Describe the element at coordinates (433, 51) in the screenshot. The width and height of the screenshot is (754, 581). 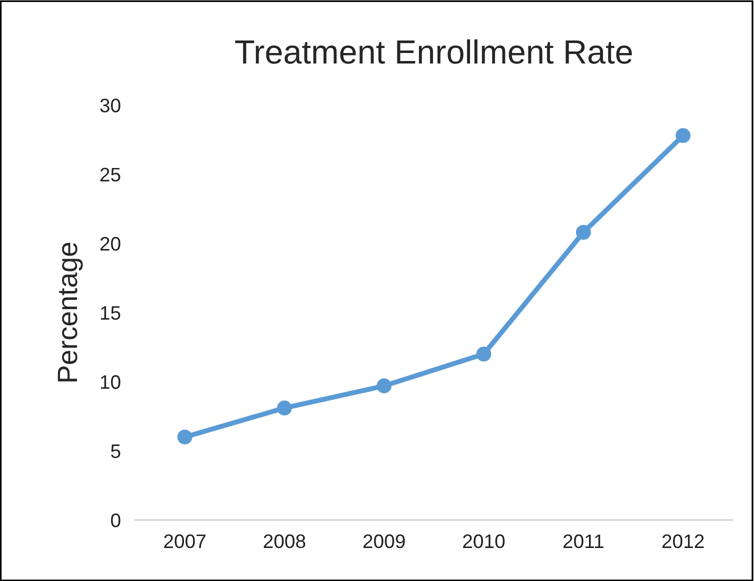
I see `chart-title: Treatment Enrollment Rate` at that location.